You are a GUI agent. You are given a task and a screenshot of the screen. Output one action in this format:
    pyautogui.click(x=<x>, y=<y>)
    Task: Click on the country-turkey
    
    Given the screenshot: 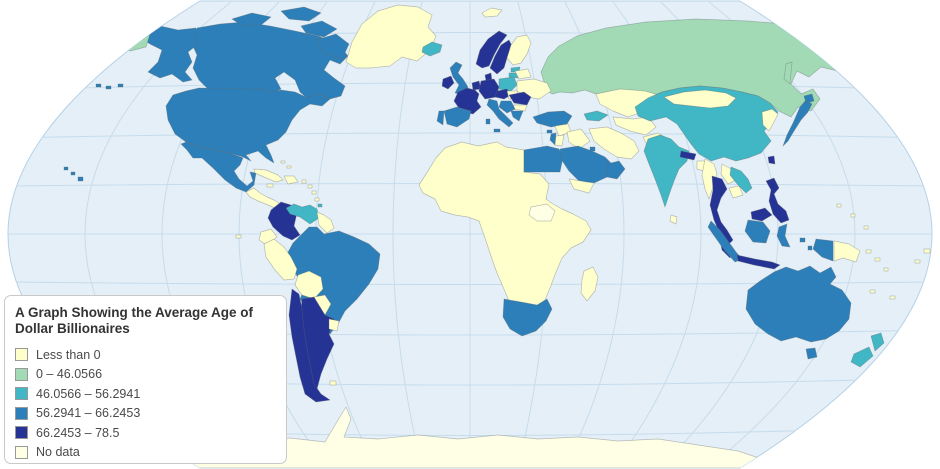 What is the action you would take?
    pyautogui.click(x=552, y=119)
    